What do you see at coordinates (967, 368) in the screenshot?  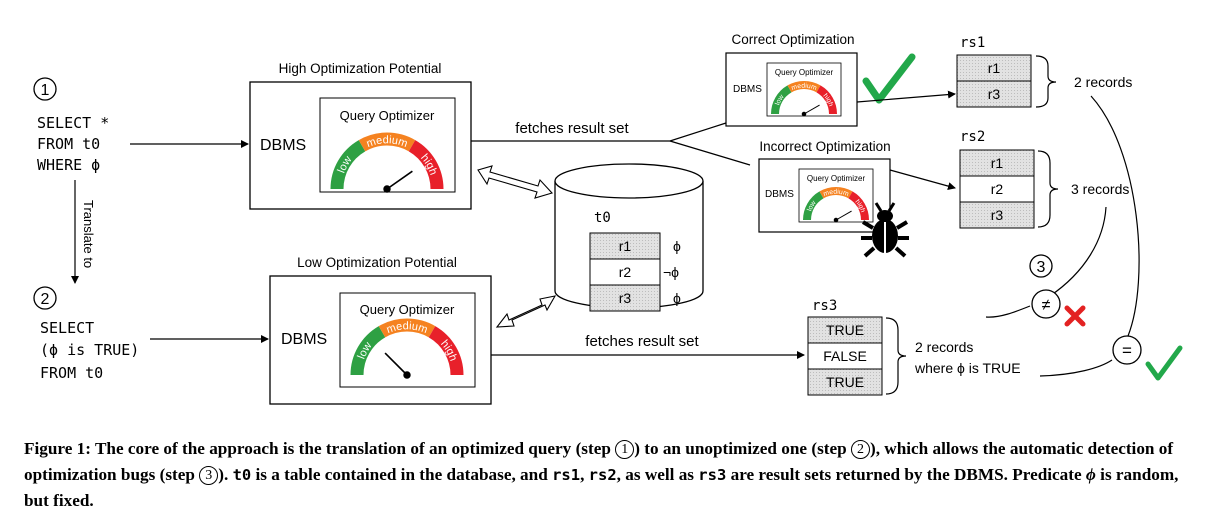 I see `rs3-condition-label: where ϕ is TRUE` at bounding box center [967, 368].